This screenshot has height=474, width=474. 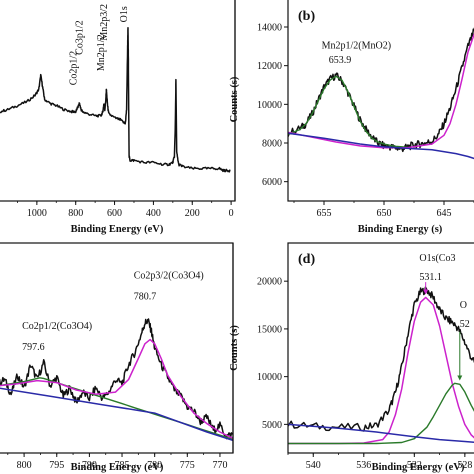 What do you see at coordinates (269, 28) in the screenshot?
I see `y-tick-label: 14000` at bounding box center [269, 28].